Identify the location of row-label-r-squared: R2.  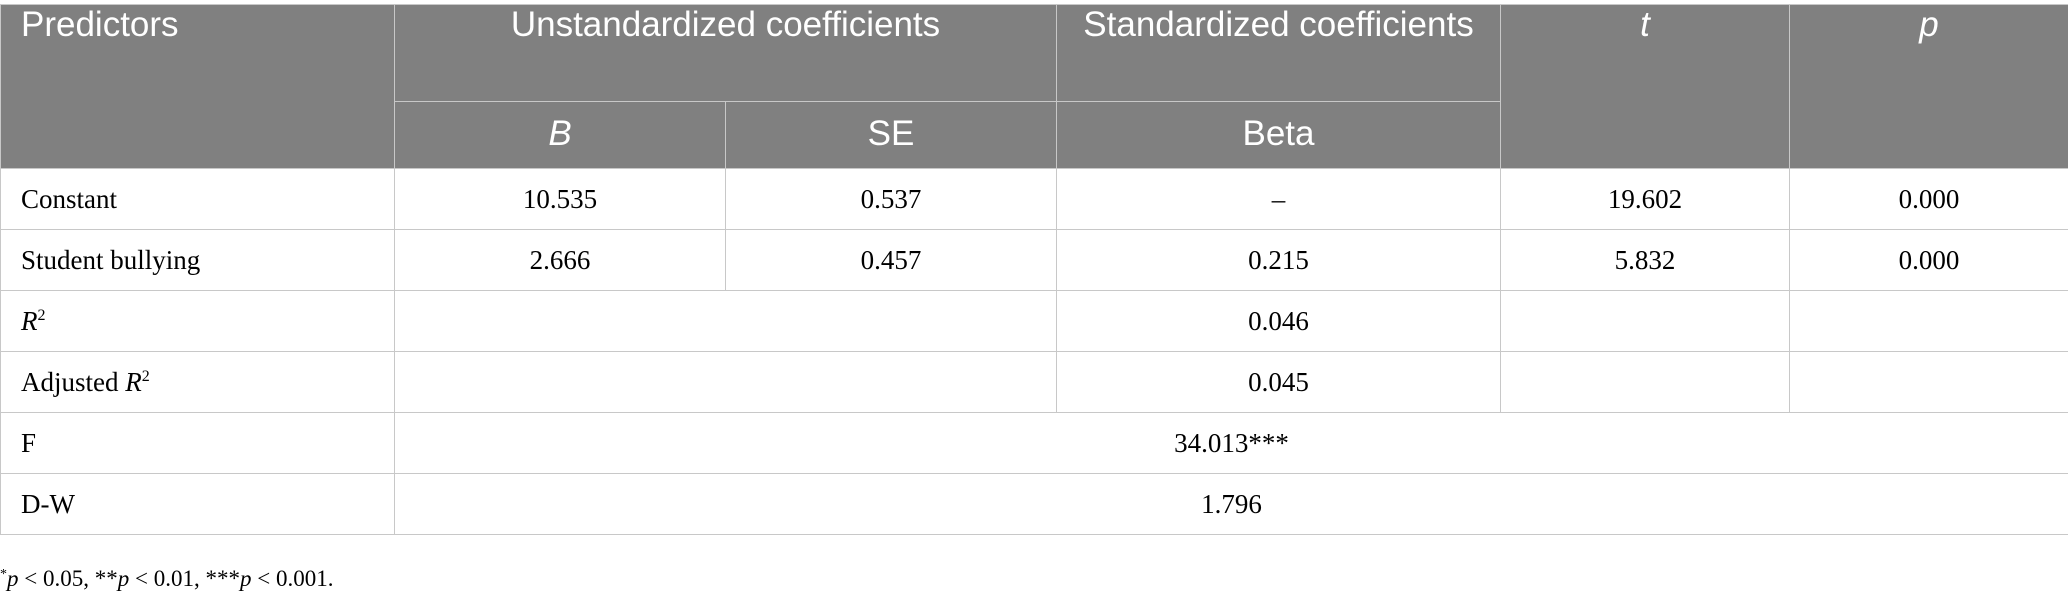
(197, 321).